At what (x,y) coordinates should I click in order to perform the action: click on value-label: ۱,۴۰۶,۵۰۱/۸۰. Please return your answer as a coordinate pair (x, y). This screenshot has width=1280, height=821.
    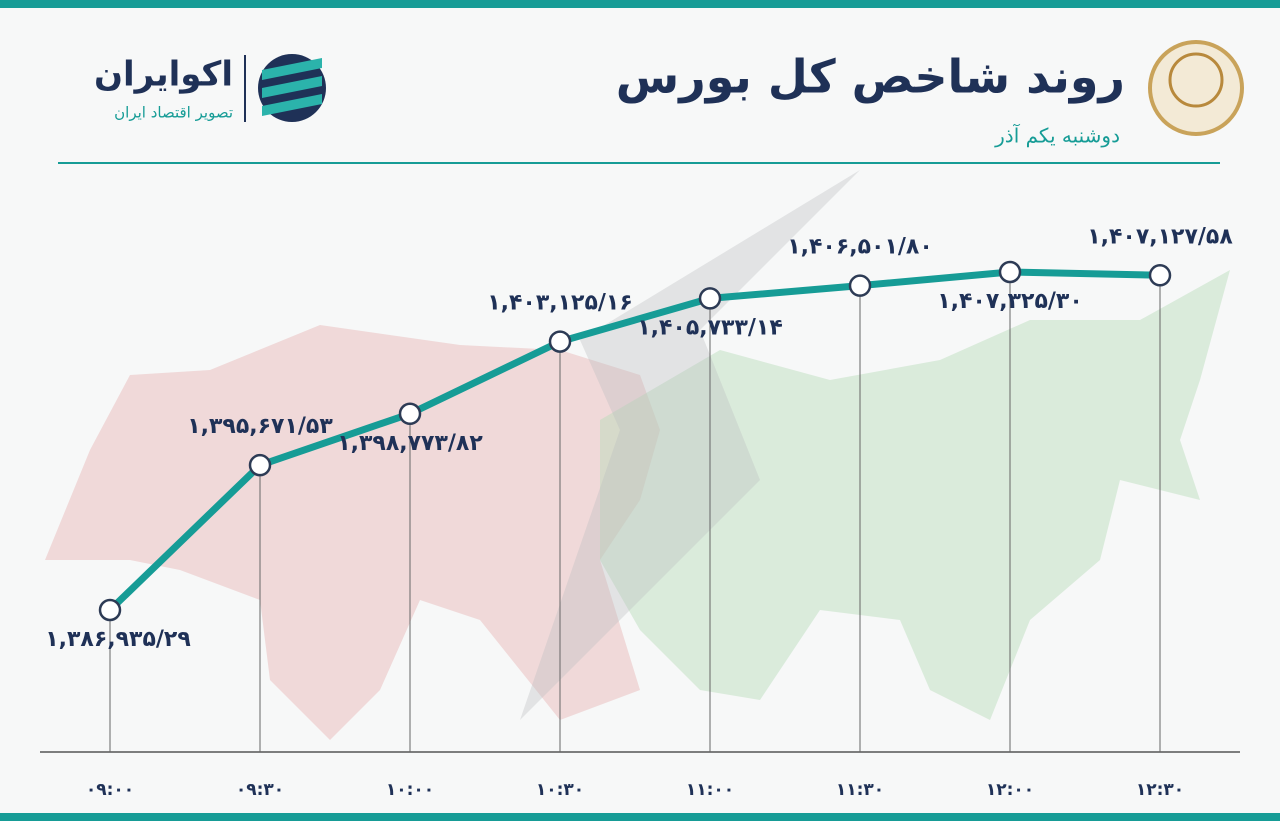
    Looking at the image, I should click on (860, 247).